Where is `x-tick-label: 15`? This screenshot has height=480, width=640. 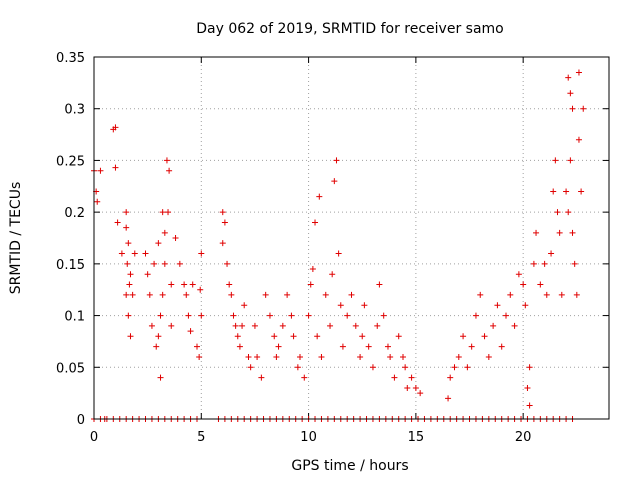
x-tick-label: 15 is located at coordinates (416, 437).